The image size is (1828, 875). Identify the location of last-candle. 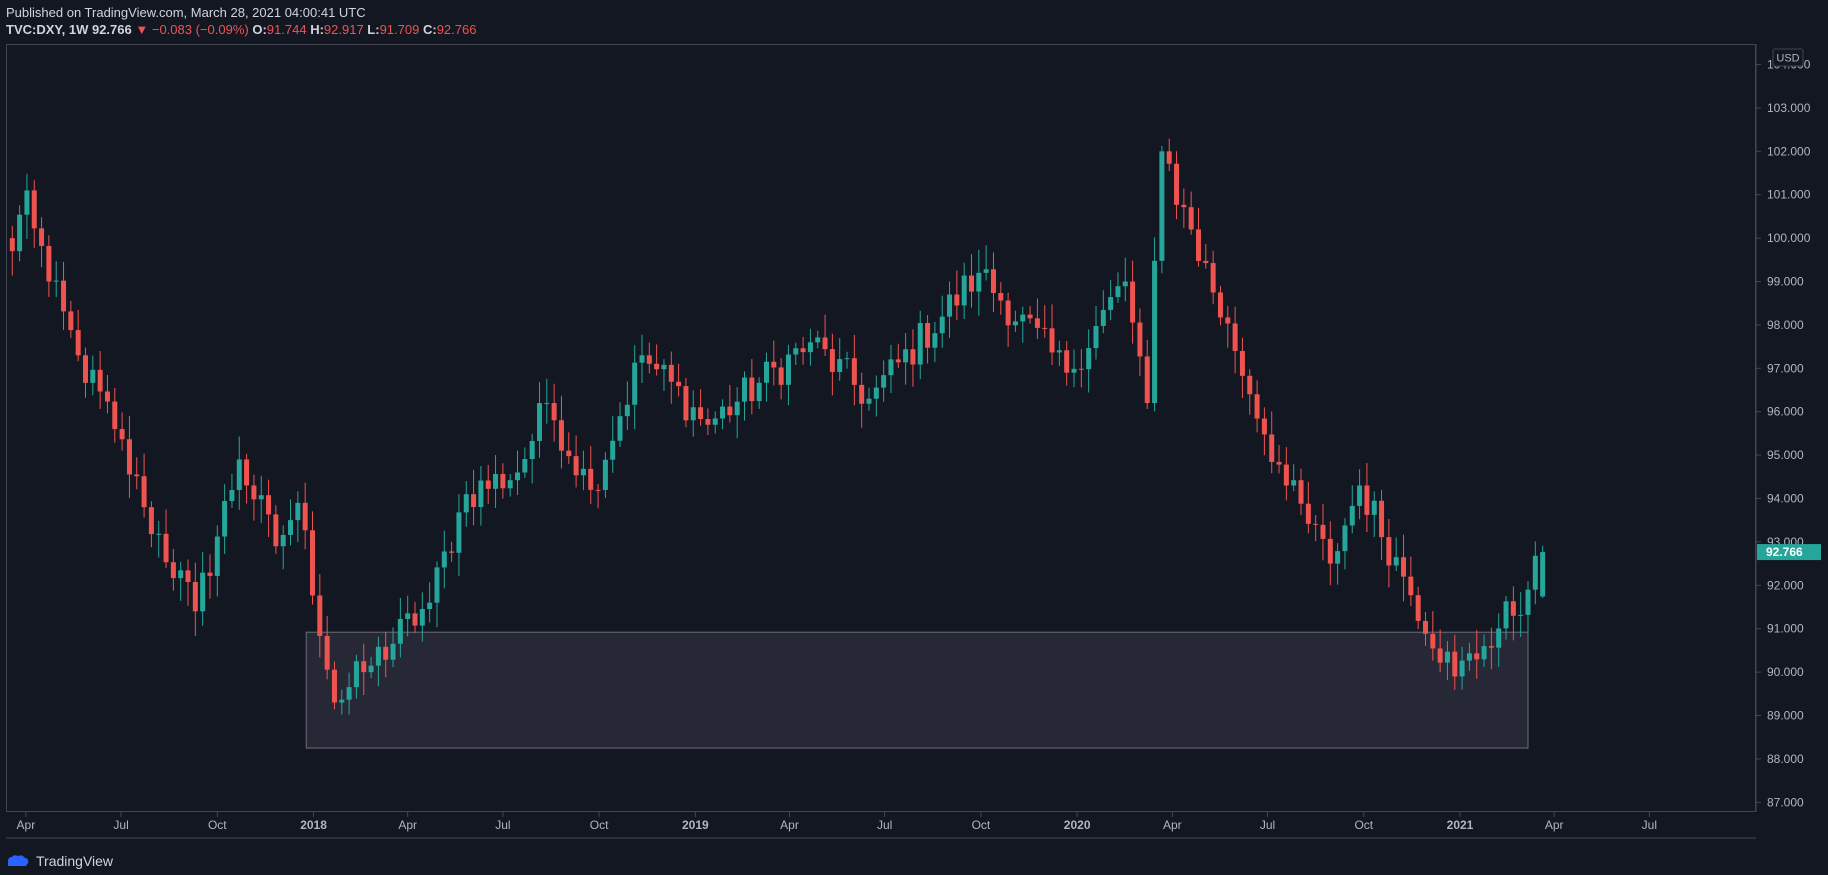
(1543, 571).